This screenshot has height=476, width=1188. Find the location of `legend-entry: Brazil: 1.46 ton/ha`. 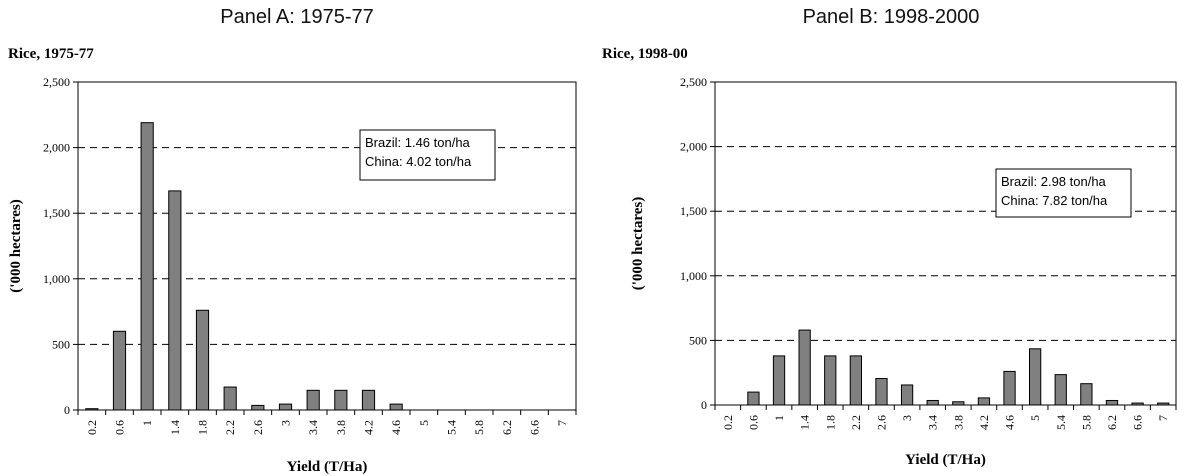

legend-entry: Brazil: 1.46 ton/ha is located at coordinates (418, 142).